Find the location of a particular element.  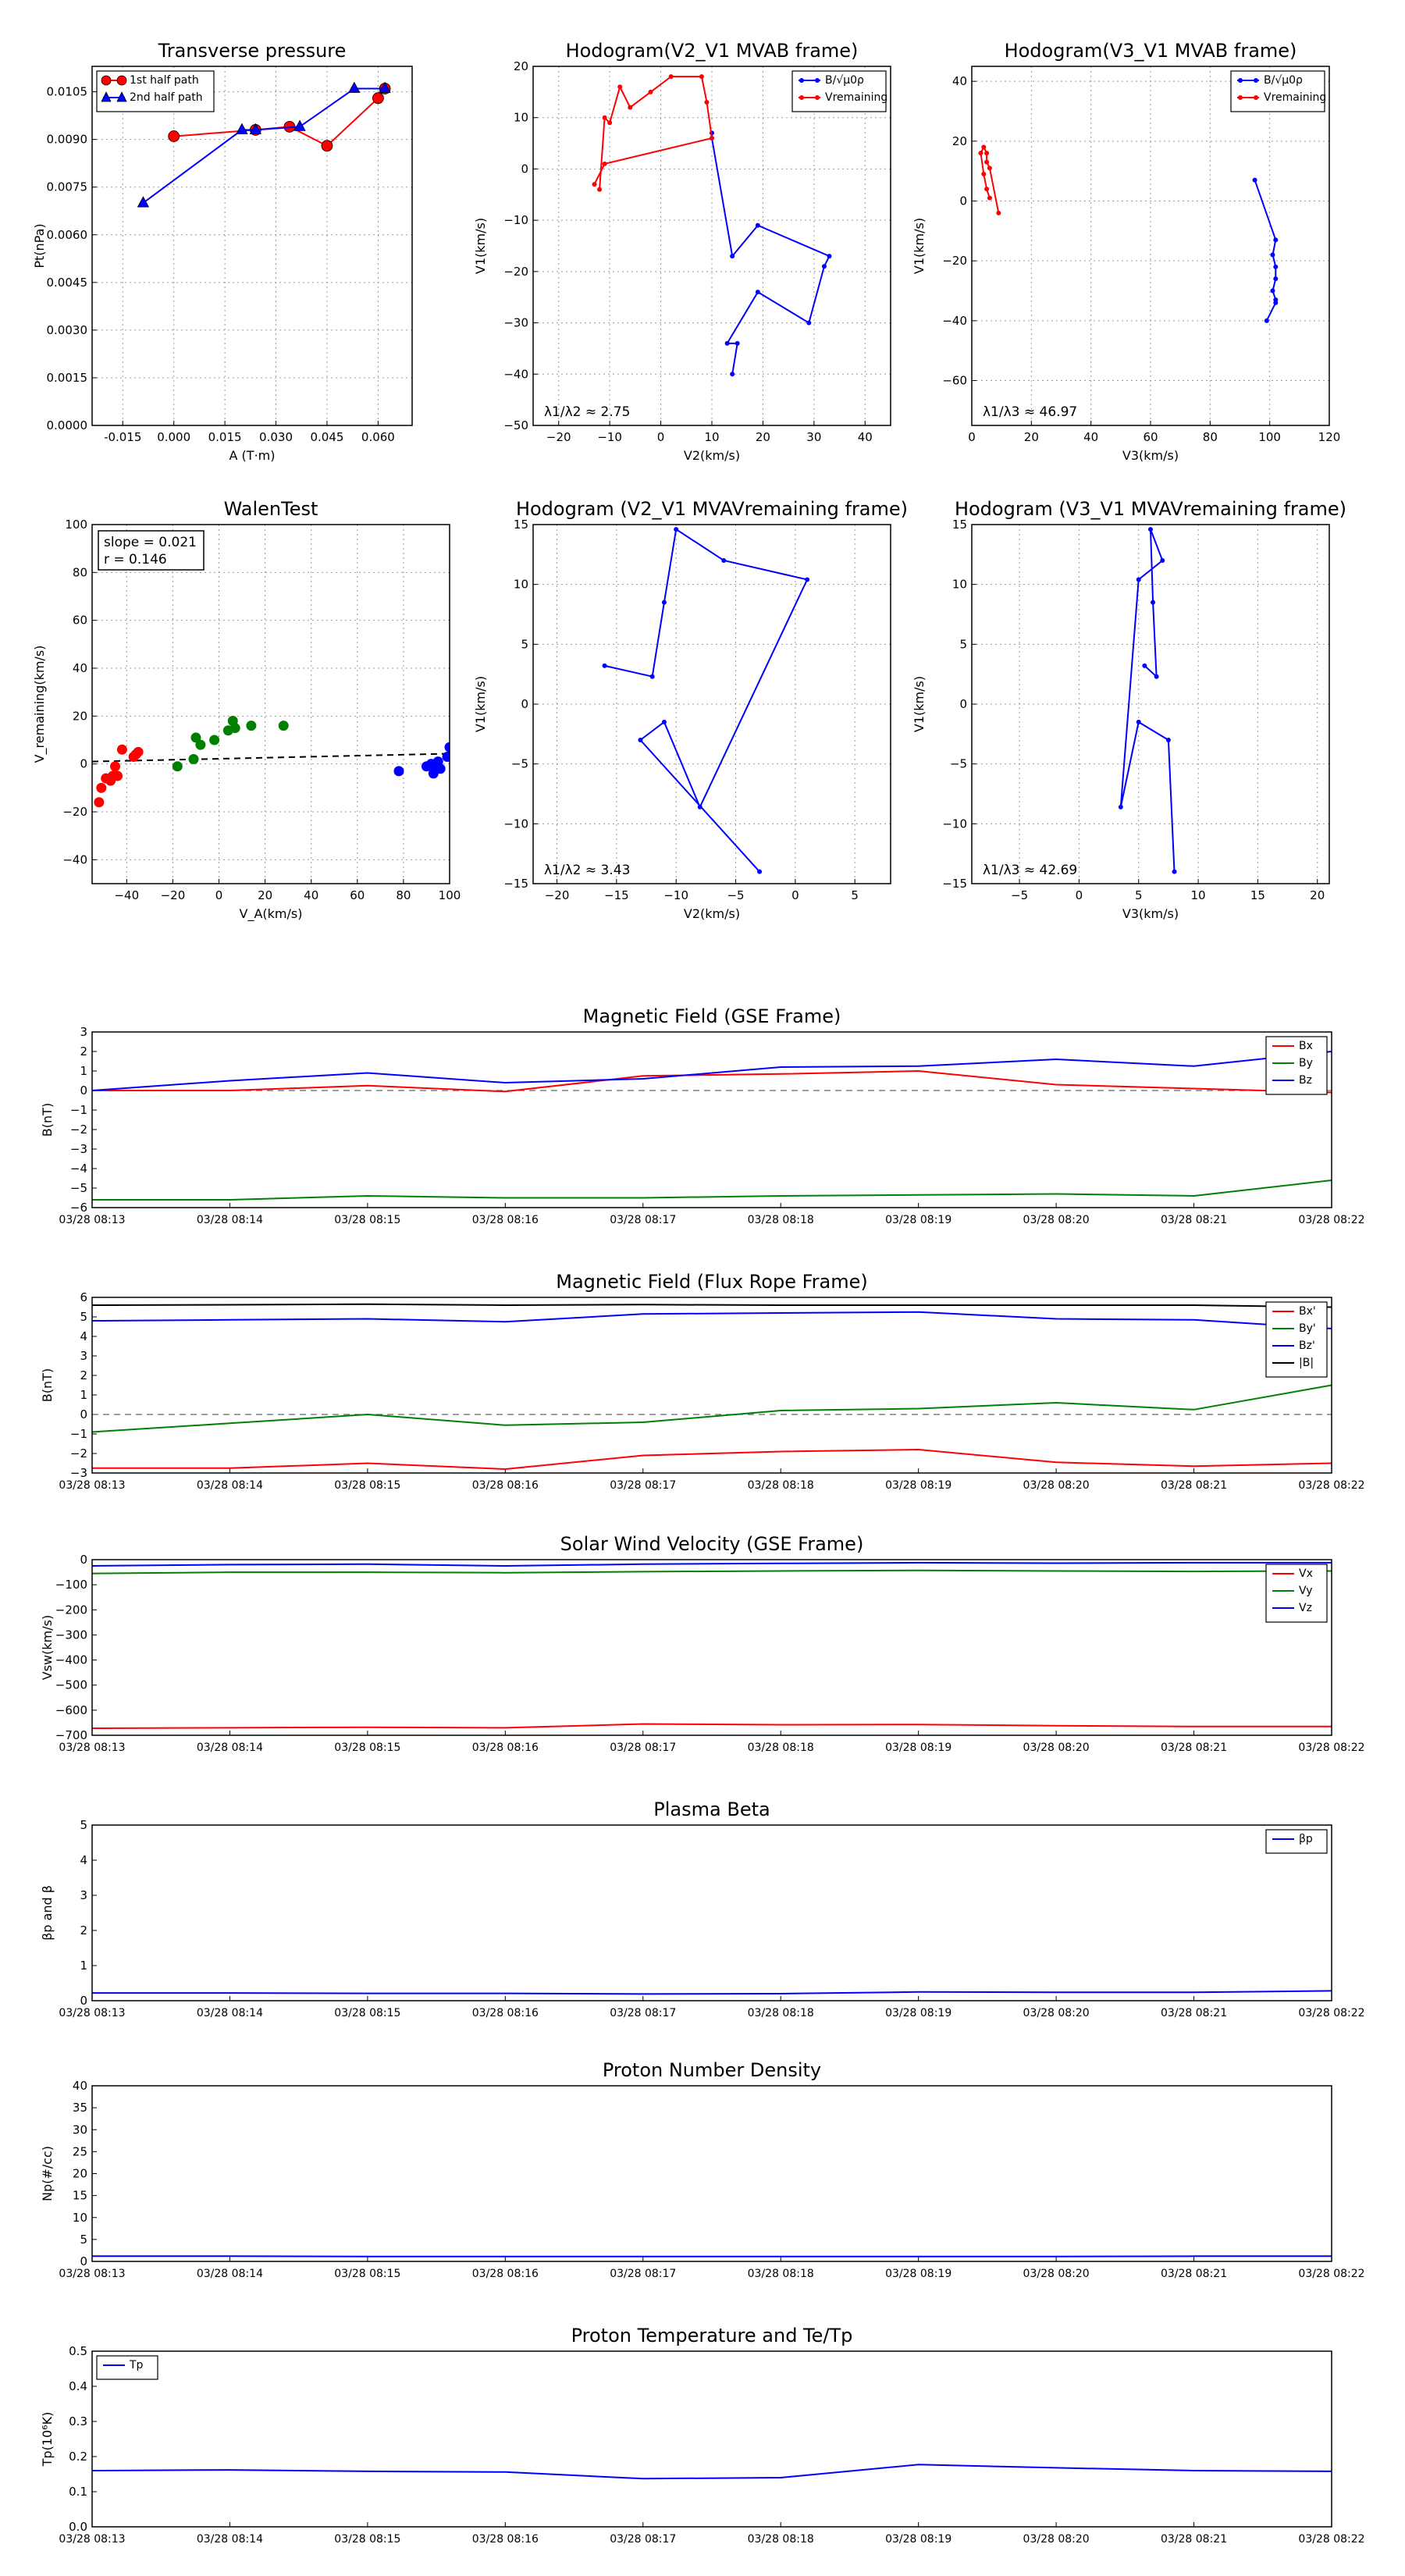

legend: B/√μ0ρ Vremaining is located at coordinates (839, 91).